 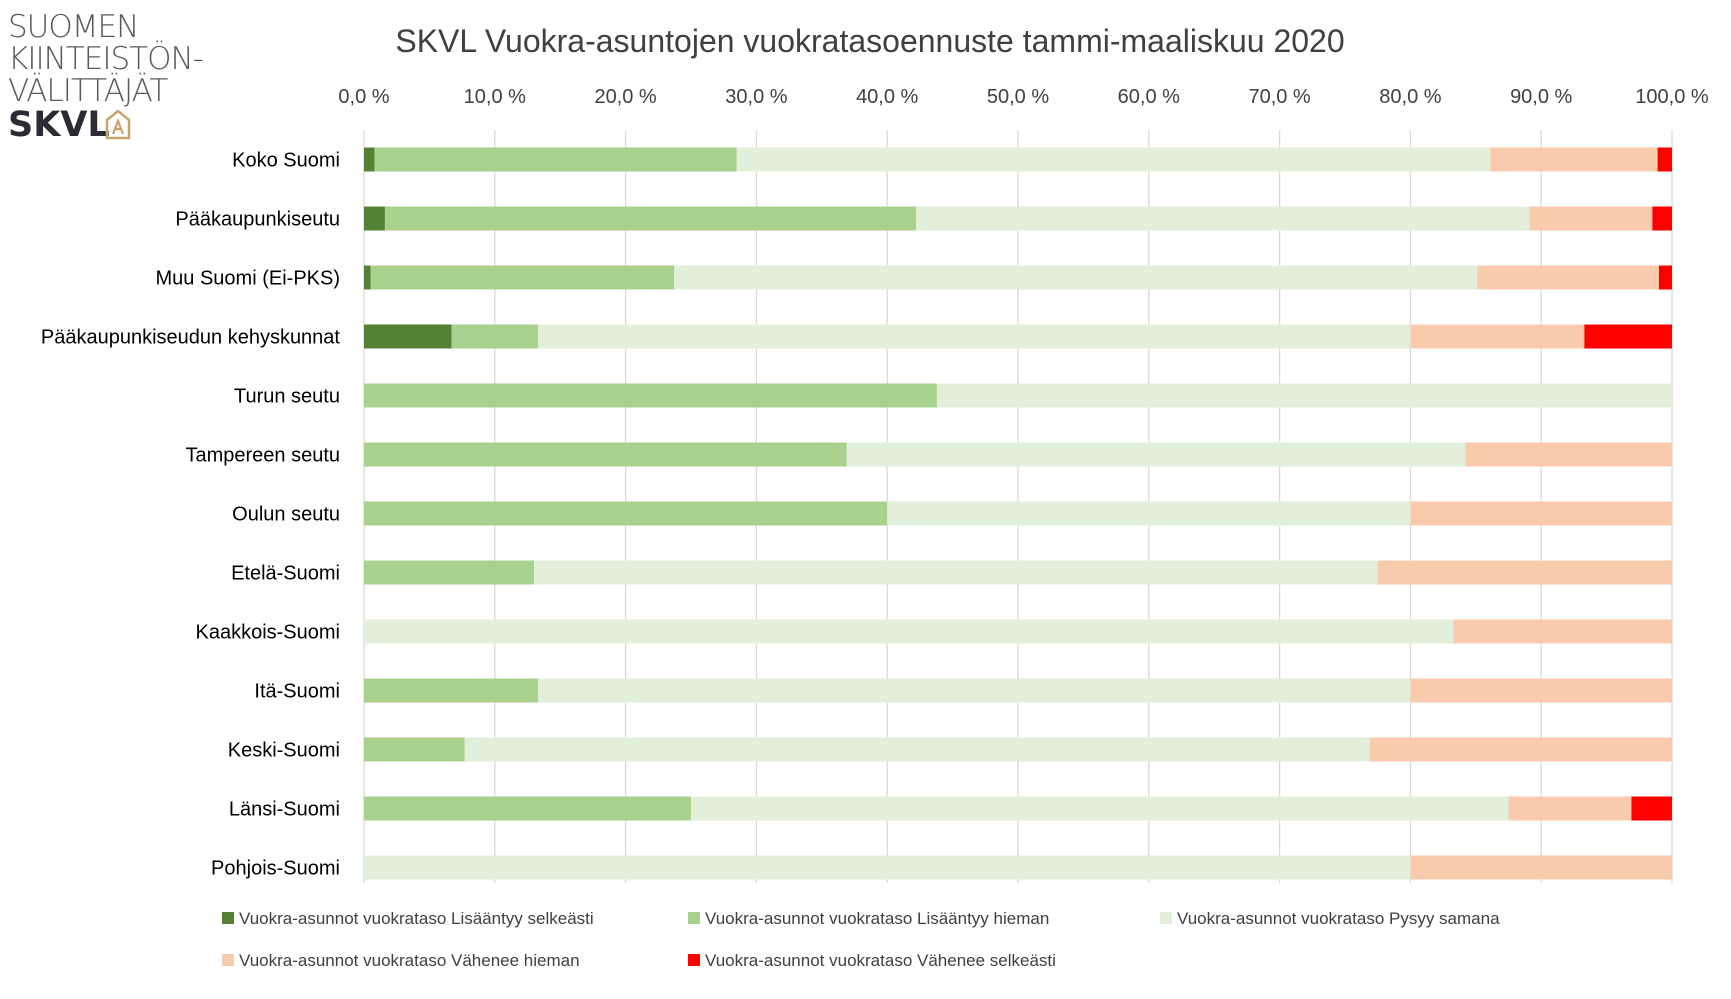 I want to click on x-tick-label: 90,0 %, so click(x=1541, y=97).